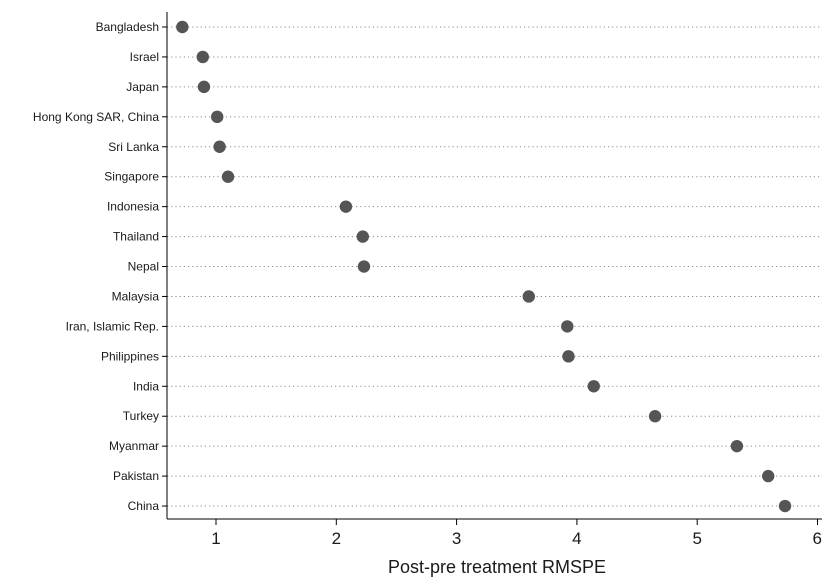 This screenshot has height=577, width=822. I want to click on y-tick-label: Thailand, so click(136, 237).